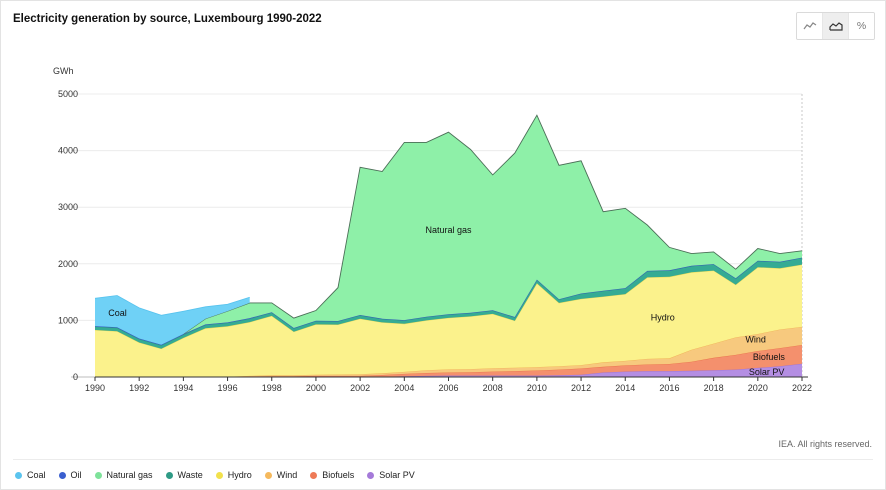  I want to click on x-tick-label: 1996, so click(228, 388).